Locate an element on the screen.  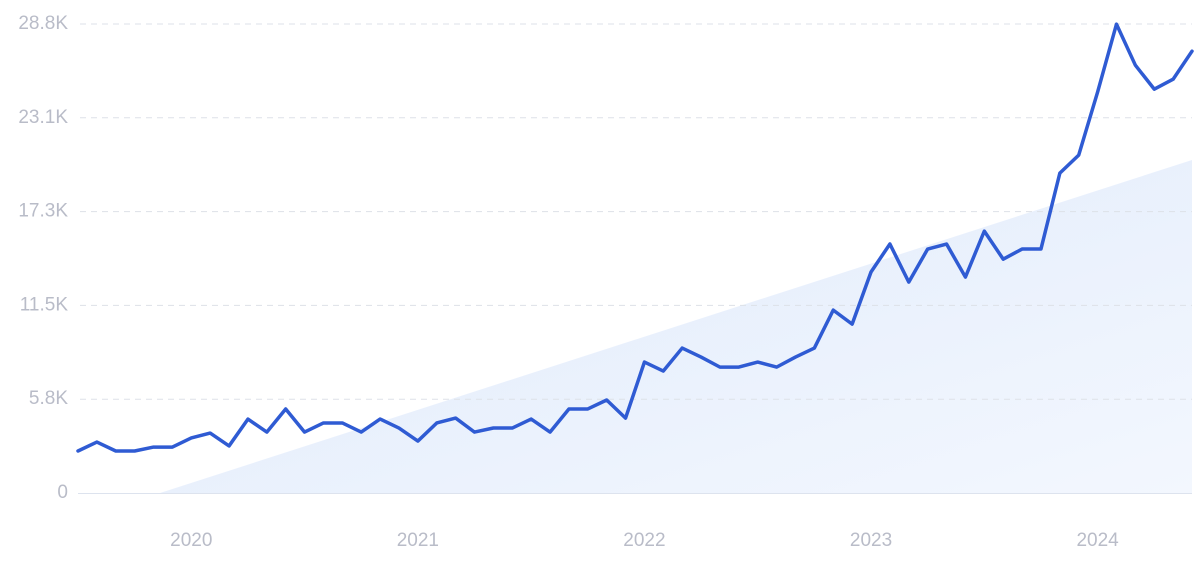
y-tick-label: 5.8K is located at coordinates (48, 398).